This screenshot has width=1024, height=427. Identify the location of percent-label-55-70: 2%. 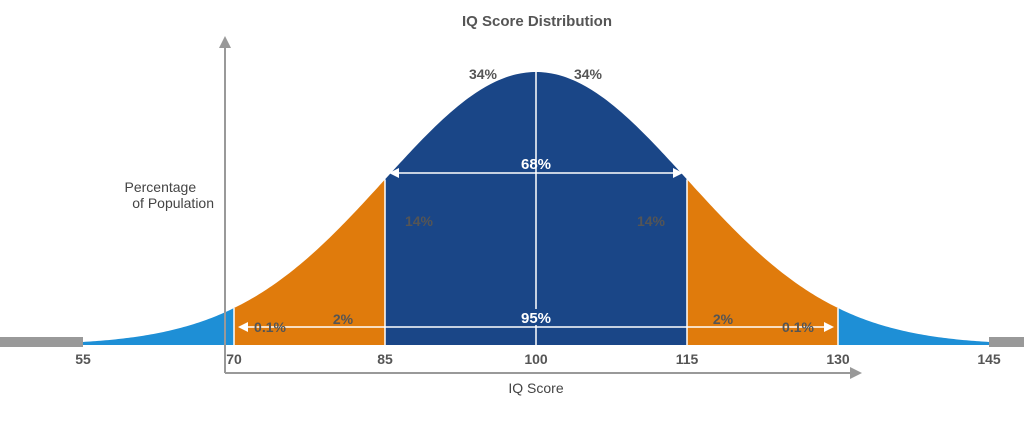
(343, 319).